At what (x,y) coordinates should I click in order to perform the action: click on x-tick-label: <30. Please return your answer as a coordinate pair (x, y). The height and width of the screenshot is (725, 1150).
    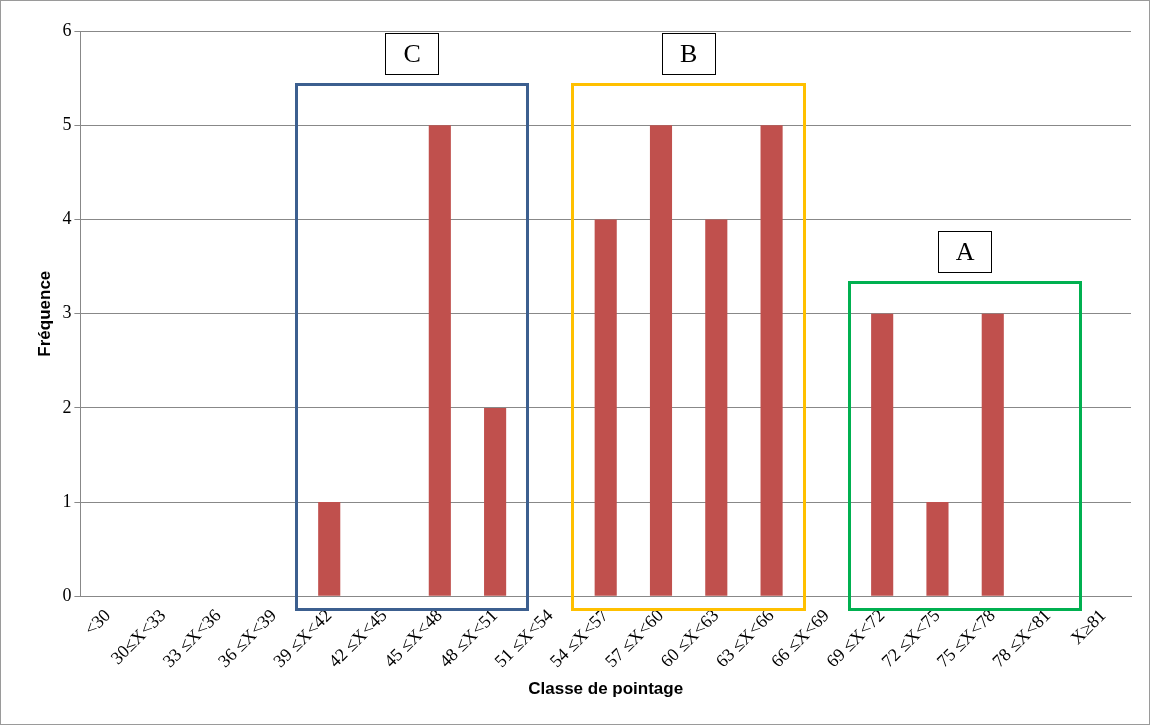
    Looking at the image, I should click on (97, 622).